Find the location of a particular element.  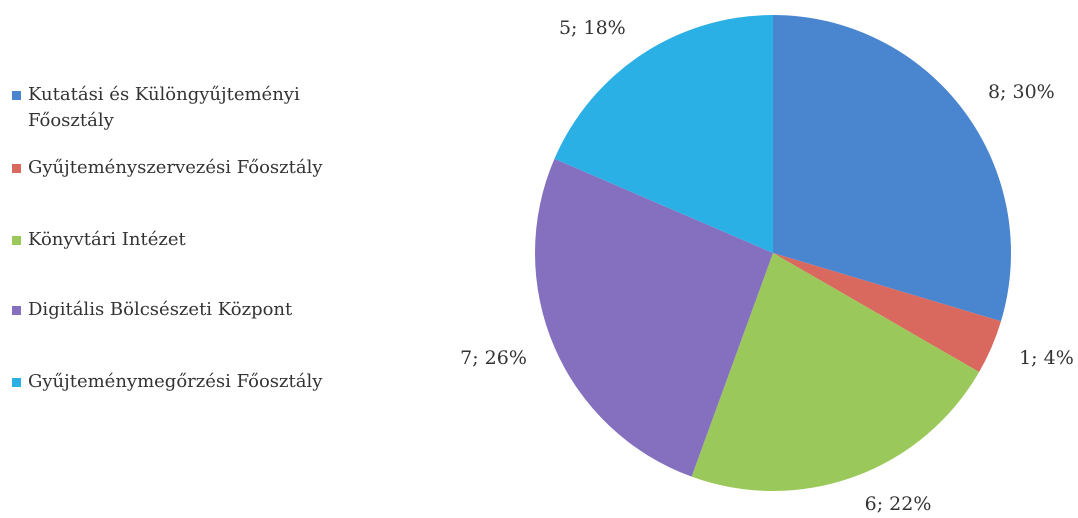

legend-item: Könyvtári Intézet is located at coordinates (184, 240).